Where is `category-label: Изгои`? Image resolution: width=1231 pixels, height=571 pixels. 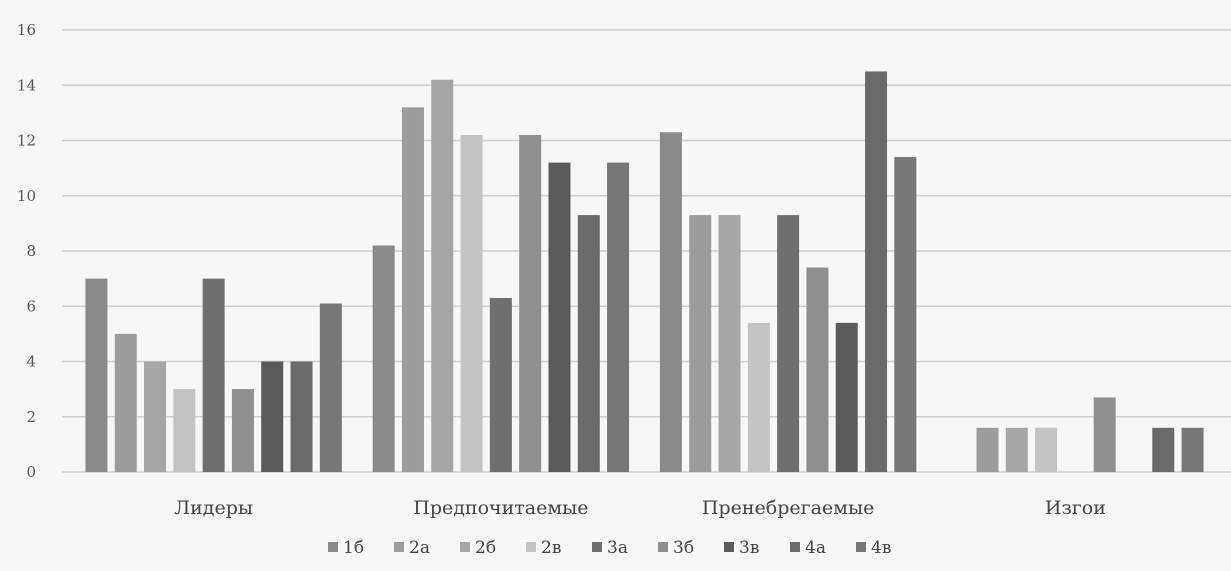
category-label: Изгои is located at coordinates (1075, 508).